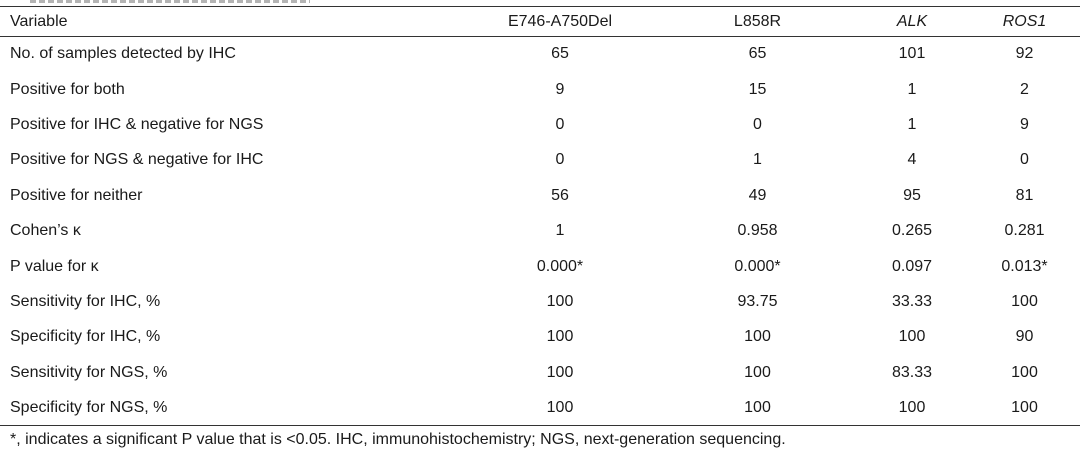 The image size is (1080, 453). Describe the element at coordinates (54, 266) in the screenshot. I see `row-label: P value for κ` at that location.